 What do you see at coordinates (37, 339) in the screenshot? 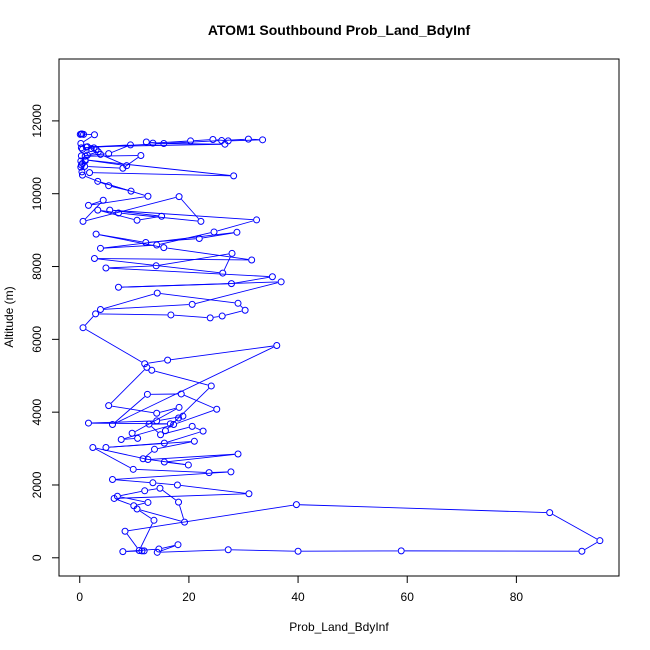
I see `y-tick-label: 6000` at bounding box center [37, 339].